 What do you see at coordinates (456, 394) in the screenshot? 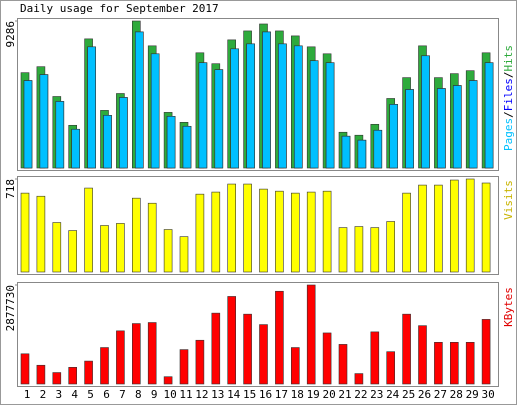
I see `x-tick-label: 28` at bounding box center [456, 394].